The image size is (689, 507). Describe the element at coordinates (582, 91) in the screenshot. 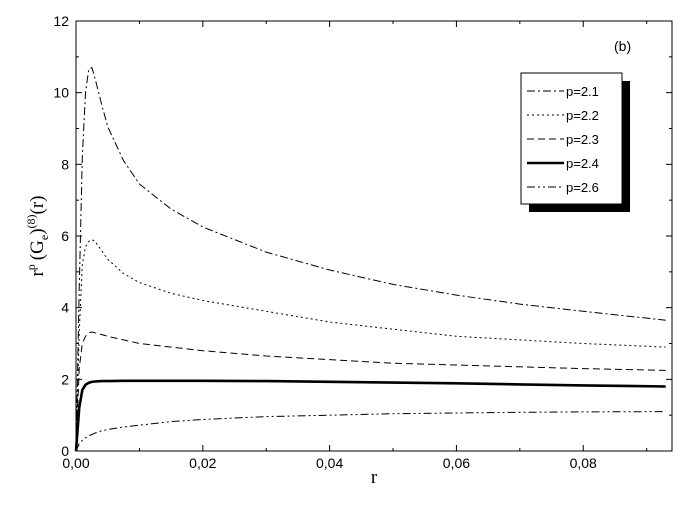

I see `legend-label: p=2.1` at that location.